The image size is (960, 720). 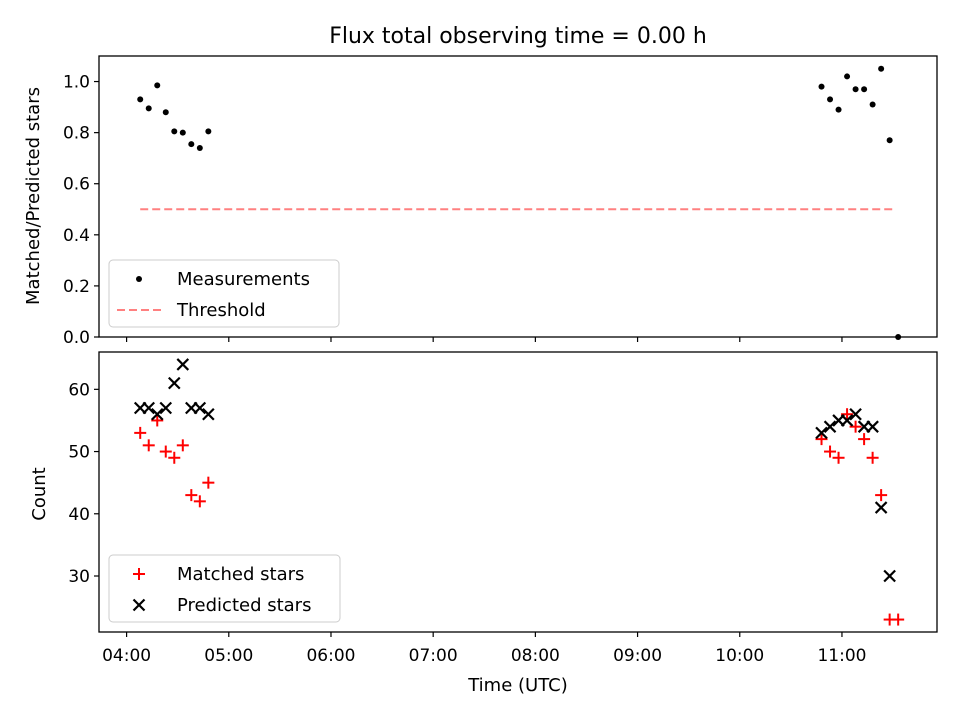 I want to click on x-tick-label: 08:00, so click(x=535, y=656).